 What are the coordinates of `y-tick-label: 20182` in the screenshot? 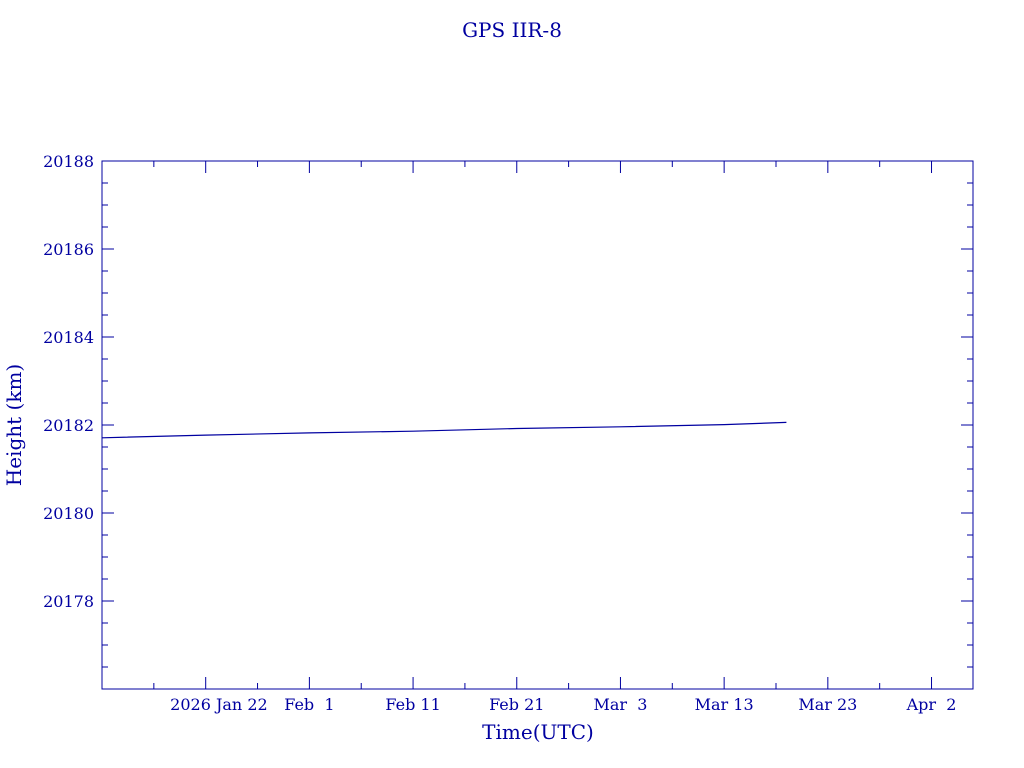 It's located at (68, 425).